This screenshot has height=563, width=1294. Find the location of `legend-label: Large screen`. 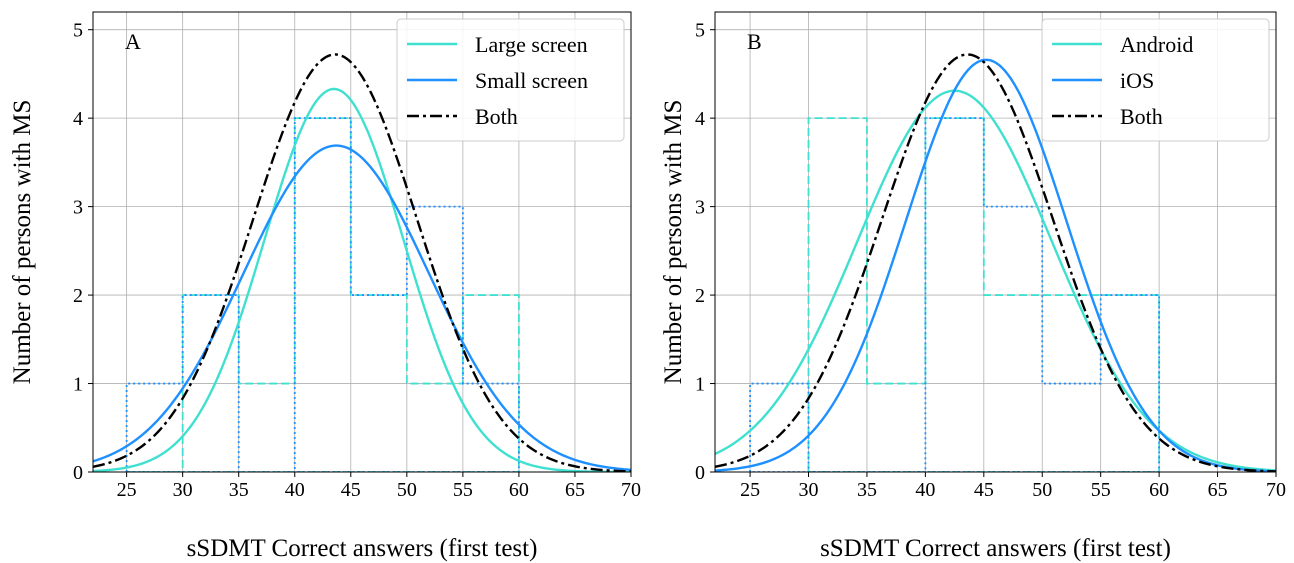

legend-label: Large screen is located at coordinates (531, 44).